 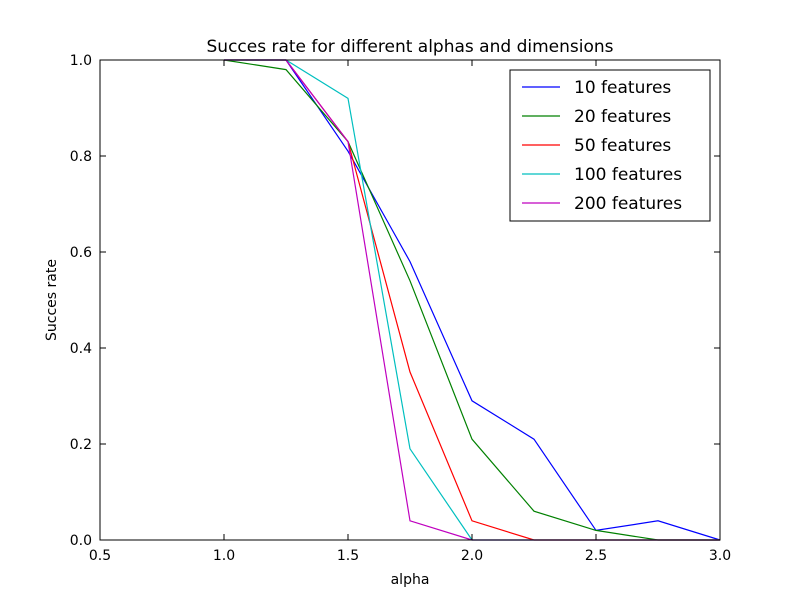 I want to click on x-tick-label: 2.0, so click(x=472, y=556).